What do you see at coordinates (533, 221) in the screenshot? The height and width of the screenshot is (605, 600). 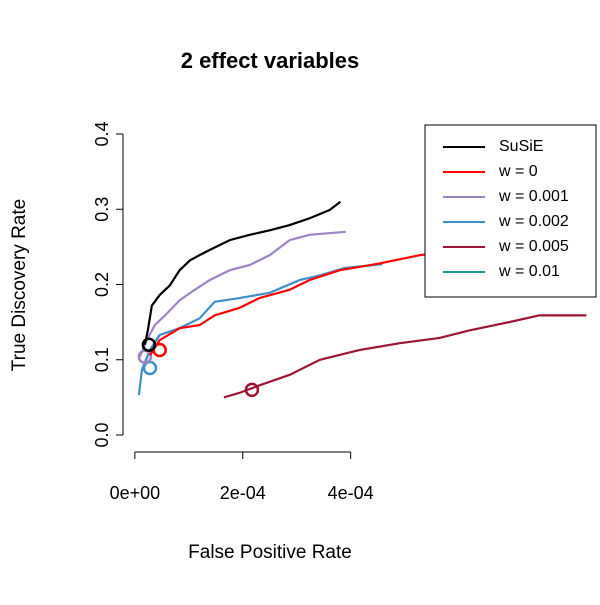 I see `legend-label: w = 0.002` at bounding box center [533, 221].